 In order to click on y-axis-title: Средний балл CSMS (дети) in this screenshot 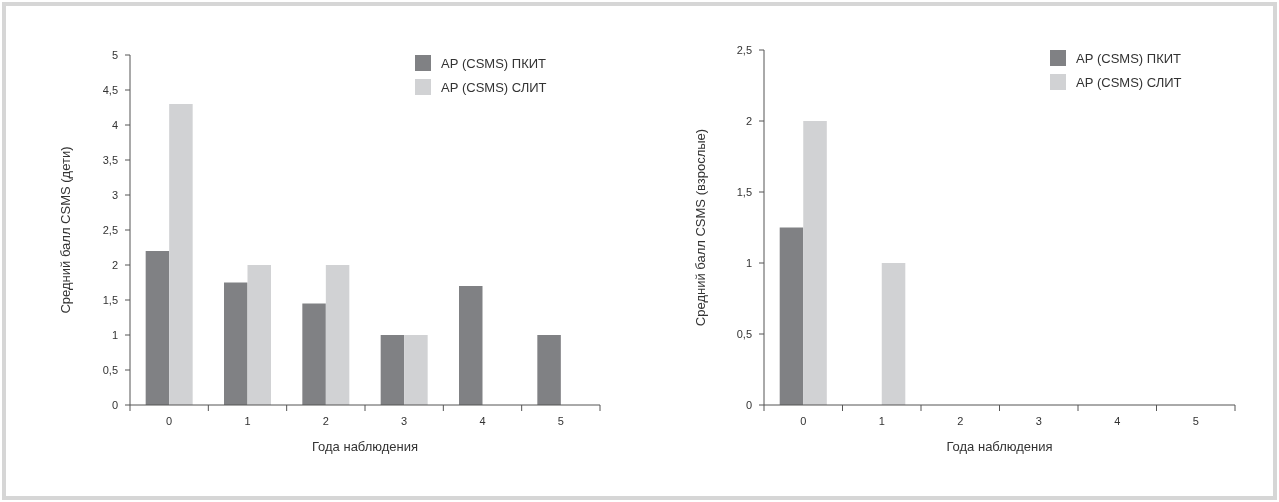, I will do `click(65, 230)`.